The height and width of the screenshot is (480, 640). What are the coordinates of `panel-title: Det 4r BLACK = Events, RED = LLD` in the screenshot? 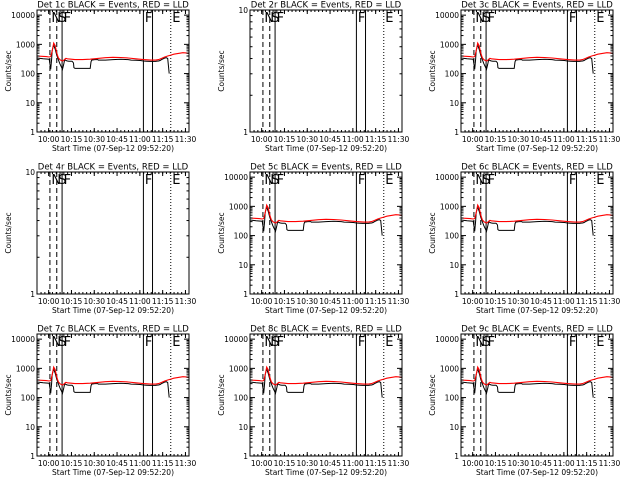 It's located at (113, 168).